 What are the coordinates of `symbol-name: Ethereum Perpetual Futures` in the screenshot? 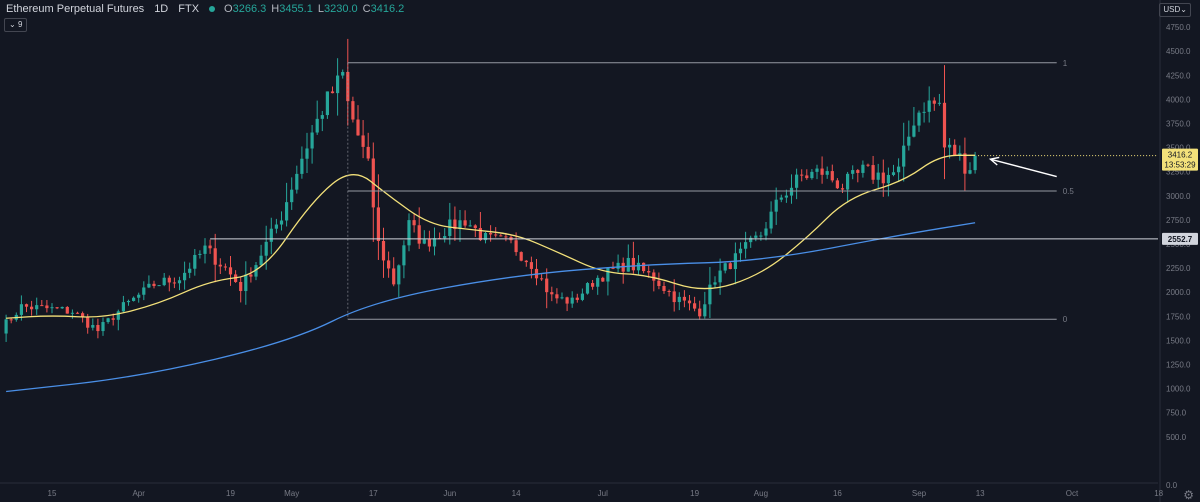 It's located at (75, 9).